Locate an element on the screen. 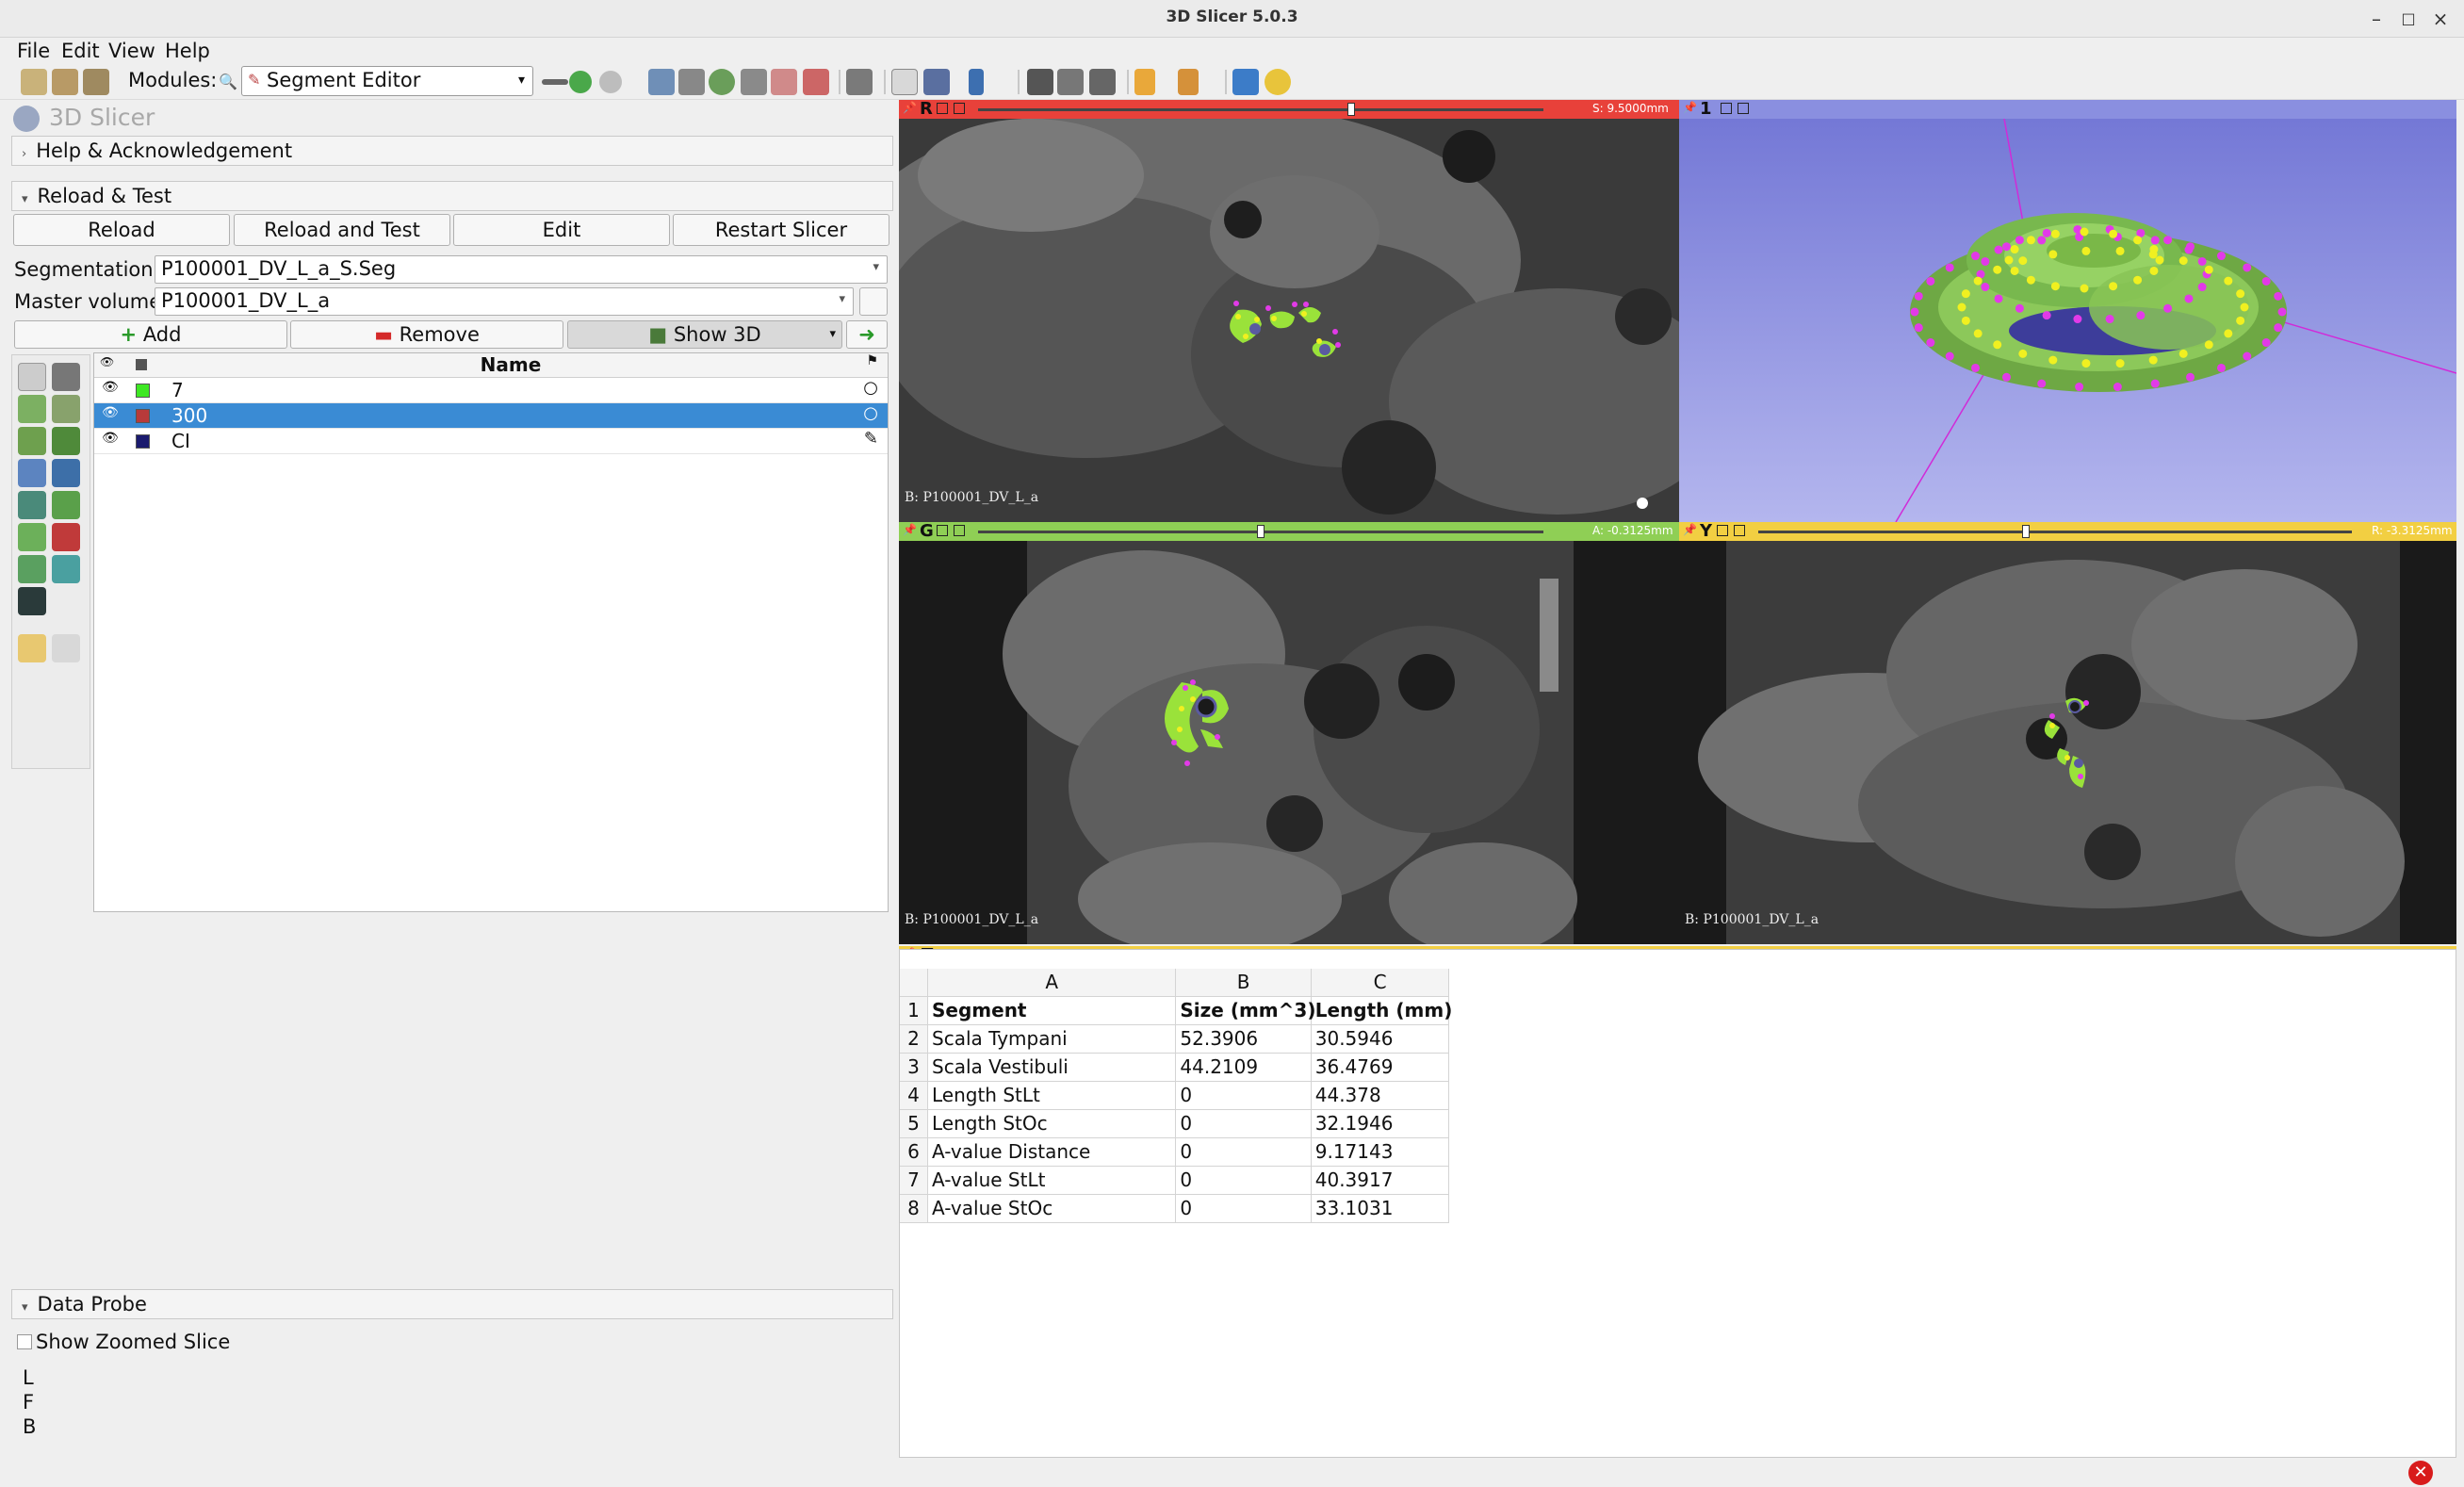  module-search-icon: 🔍 is located at coordinates (228, 81).